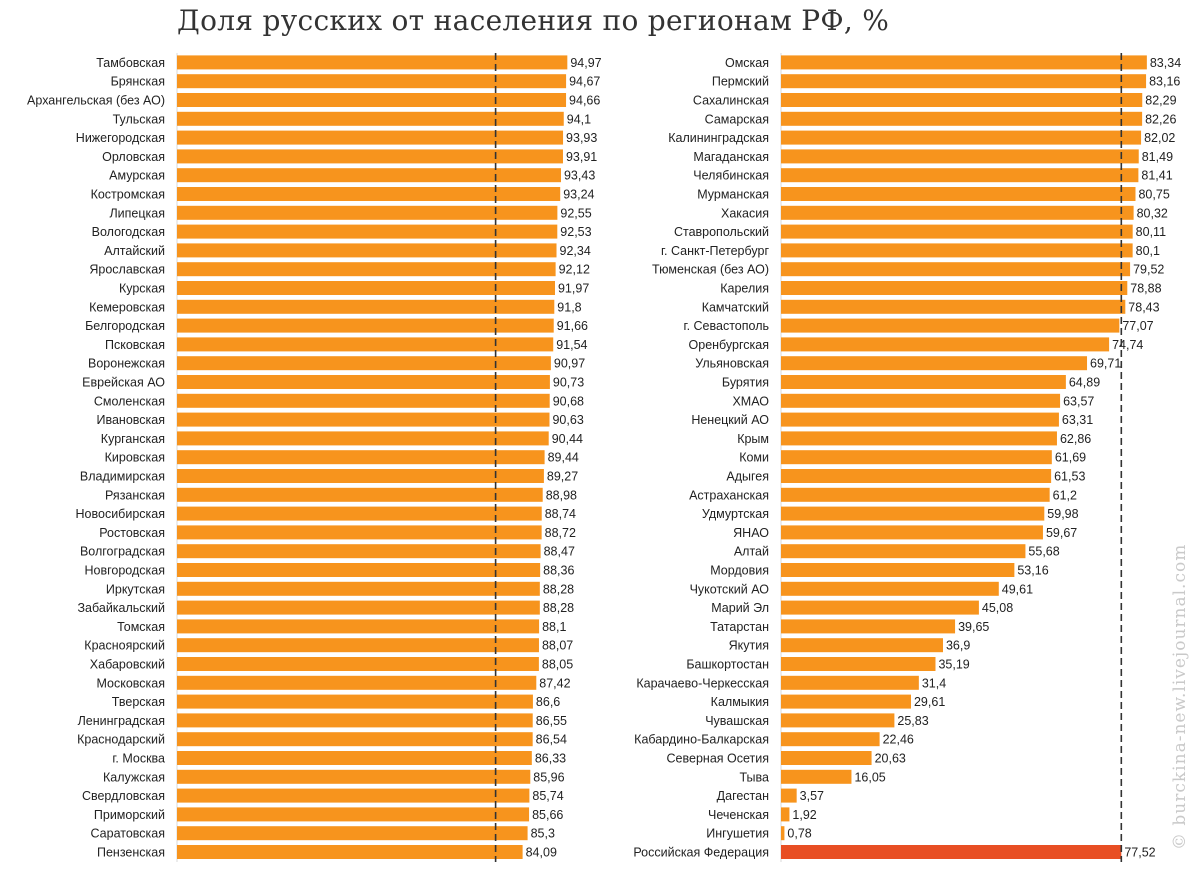 The height and width of the screenshot is (879, 1200). Describe the element at coordinates (737, 119) in the screenshot. I see `right-category-label: Самарская` at that location.